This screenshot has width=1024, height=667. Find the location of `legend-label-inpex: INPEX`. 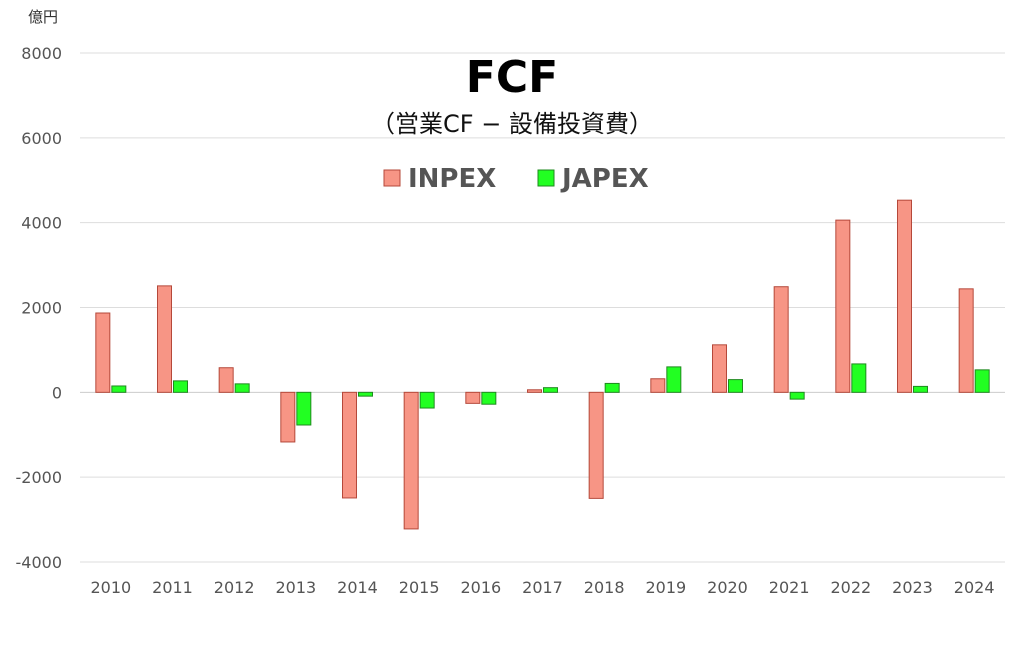

legend-label-inpex: INPEX is located at coordinates (452, 179).